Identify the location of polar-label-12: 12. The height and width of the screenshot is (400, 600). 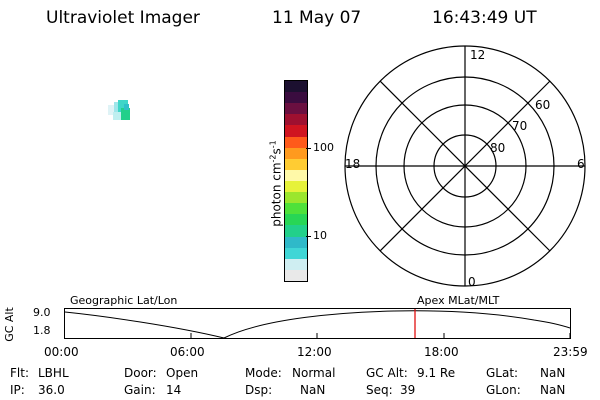
(477, 55).